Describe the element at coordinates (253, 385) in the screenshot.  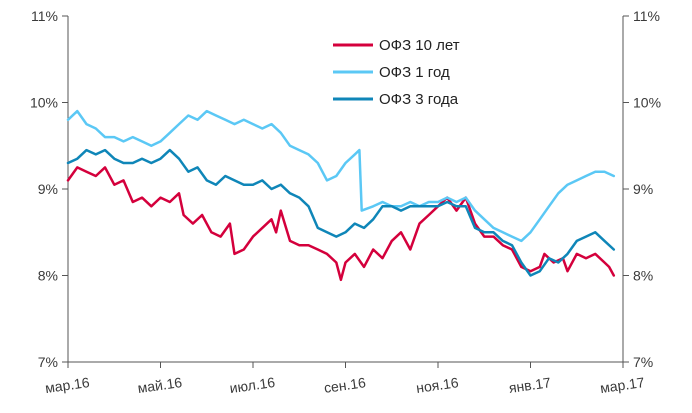
I see `x-tick-label: июл.16` at that location.